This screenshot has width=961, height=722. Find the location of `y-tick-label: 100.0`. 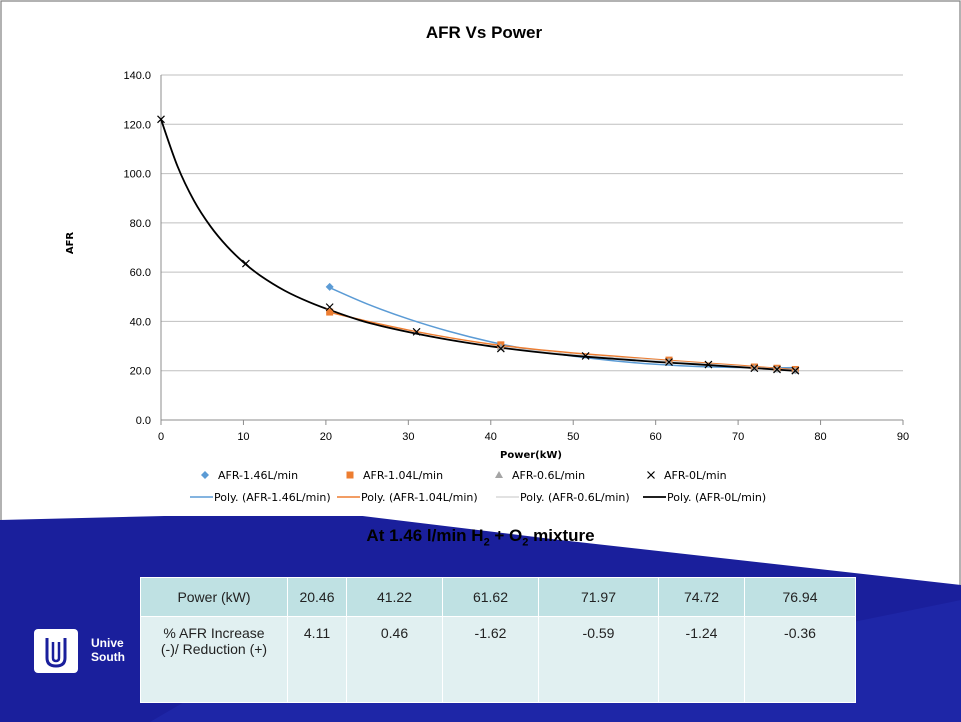

y-tick-label: 100.0 is located at coordinates (137, 175).